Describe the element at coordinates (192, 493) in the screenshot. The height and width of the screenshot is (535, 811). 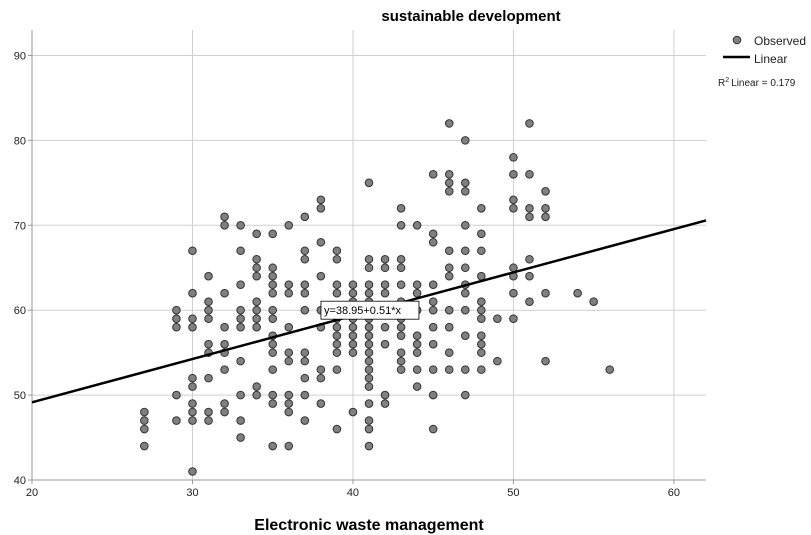
I see `x-tick-label: 30` at that location.